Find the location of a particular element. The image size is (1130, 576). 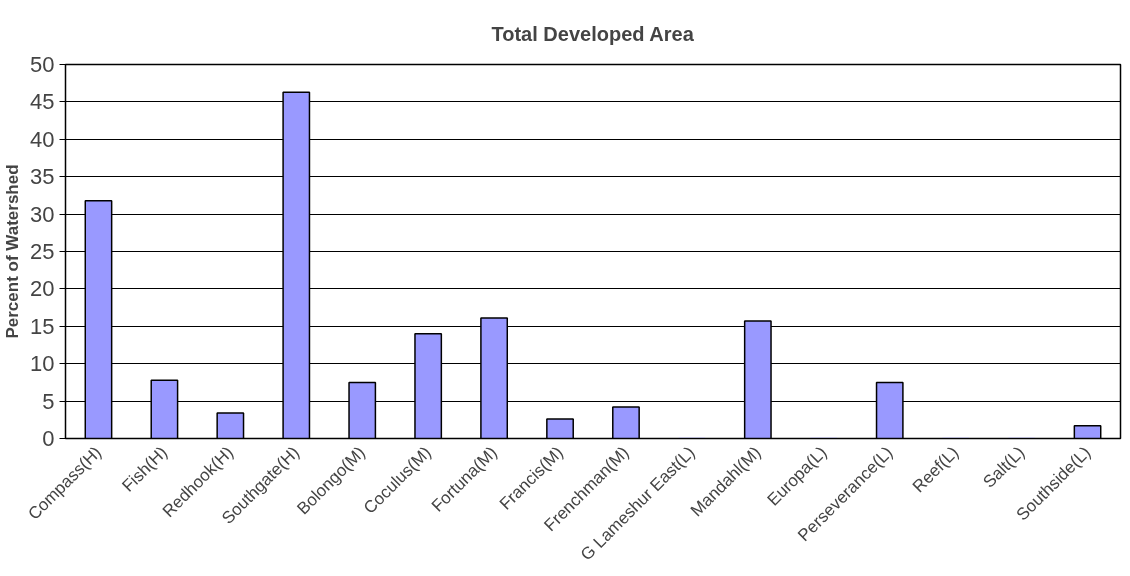

y-tick-label: 45 is located at coordinates (42, 102).